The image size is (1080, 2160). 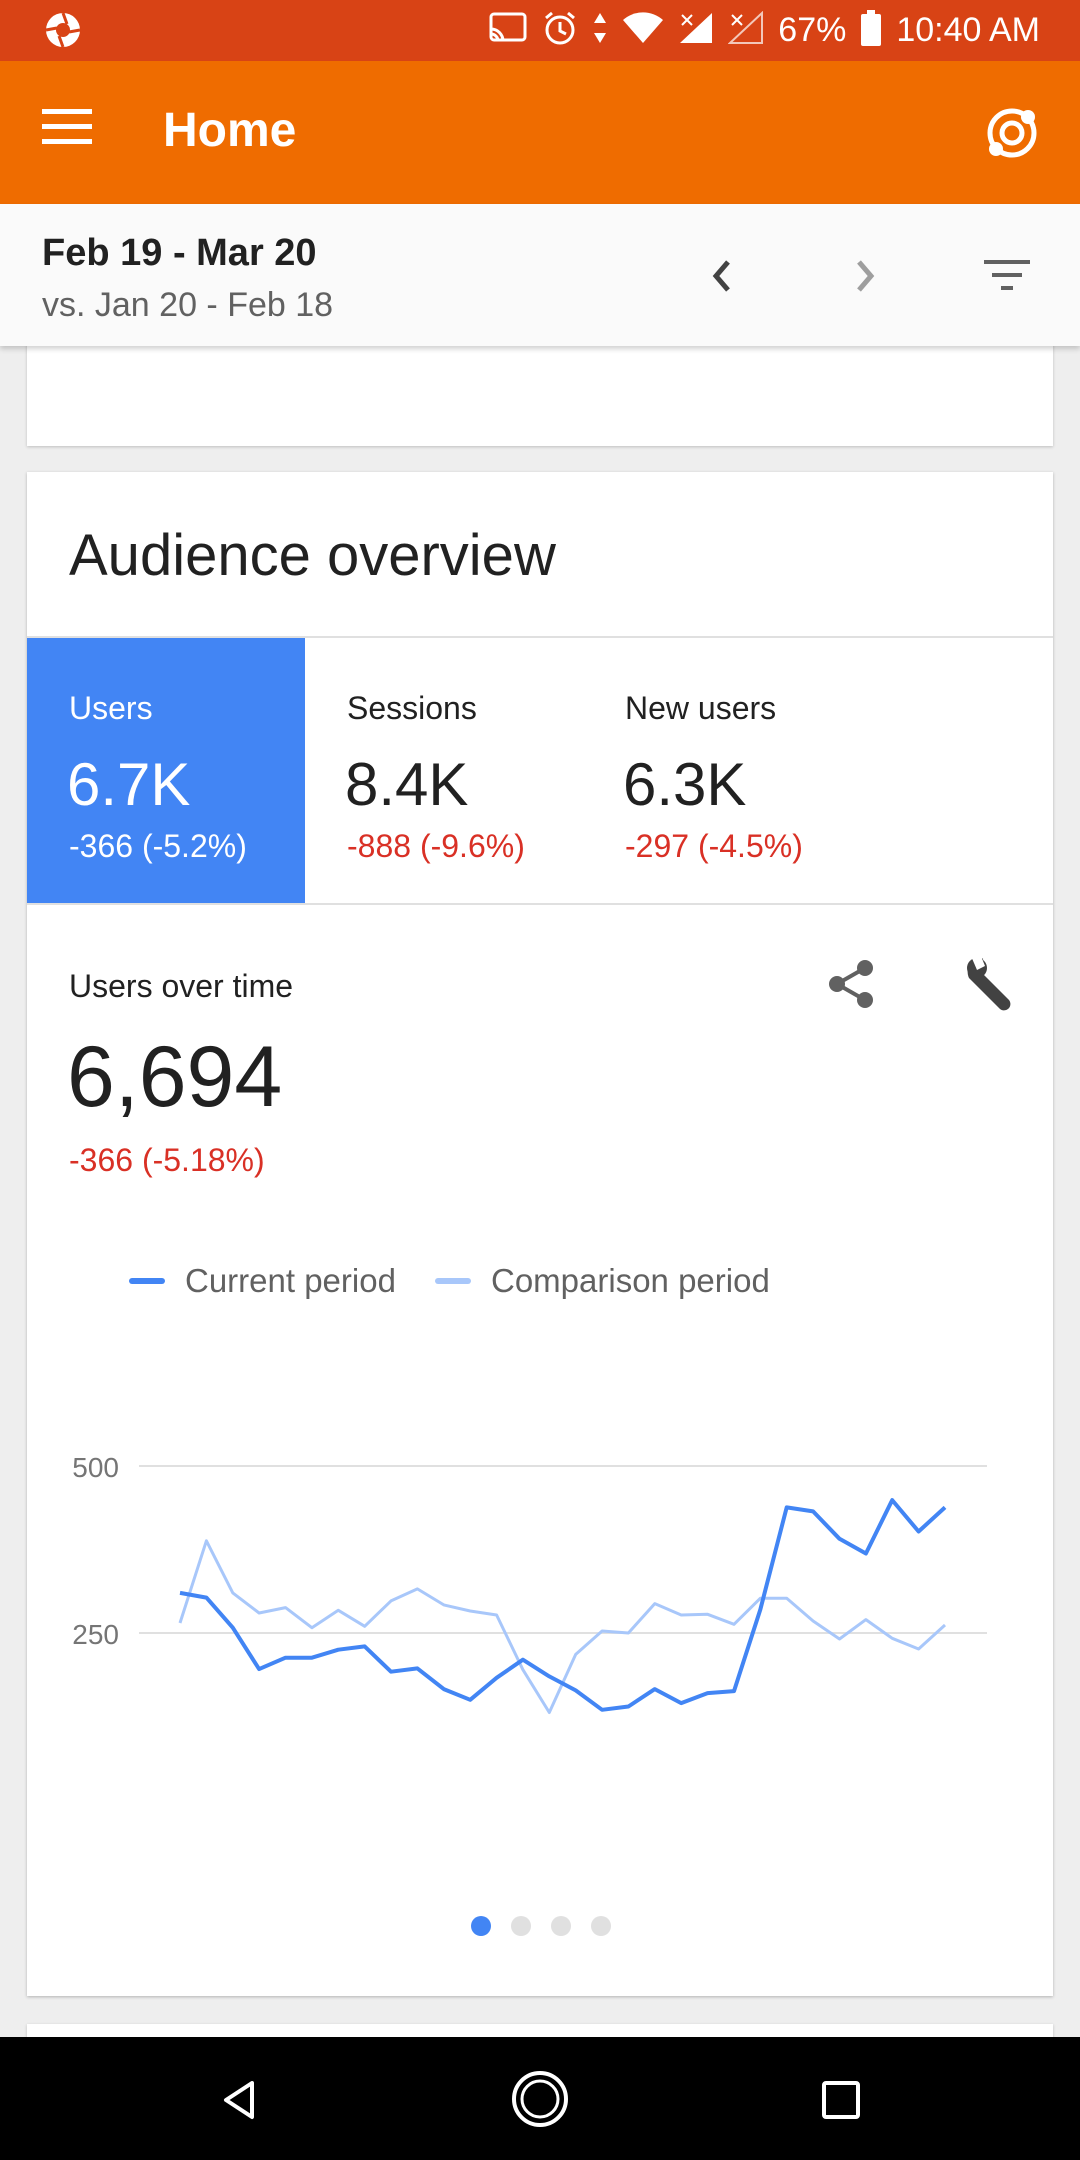 What do you see at coordinates (540, 132) in the screenshot?
I see `app-bar: Home` at bounding box center [540, 132].